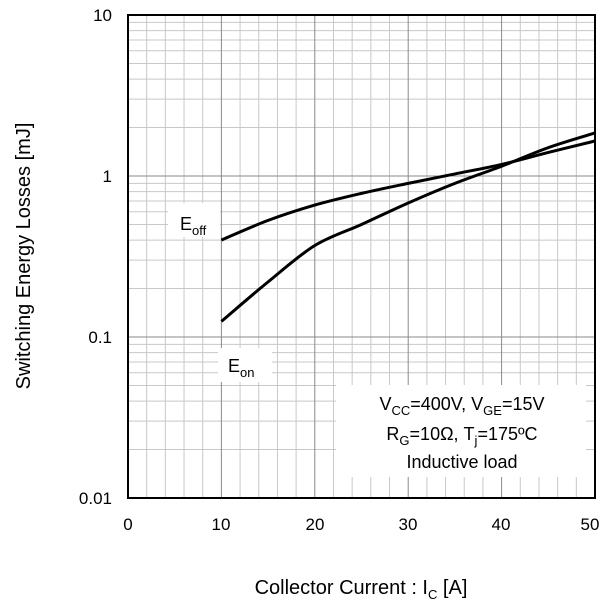  Describe the element at coordinates (95, 498) in the screenshot. I see `y-tick-label-0.01: 0.01` at that location.